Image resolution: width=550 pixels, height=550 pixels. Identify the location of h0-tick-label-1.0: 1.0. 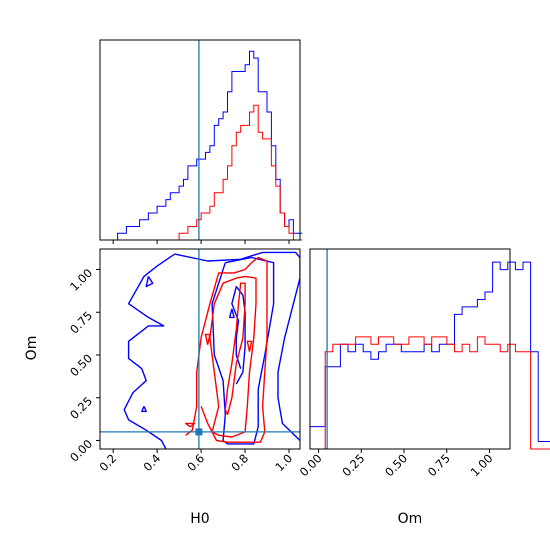
(283, 462).